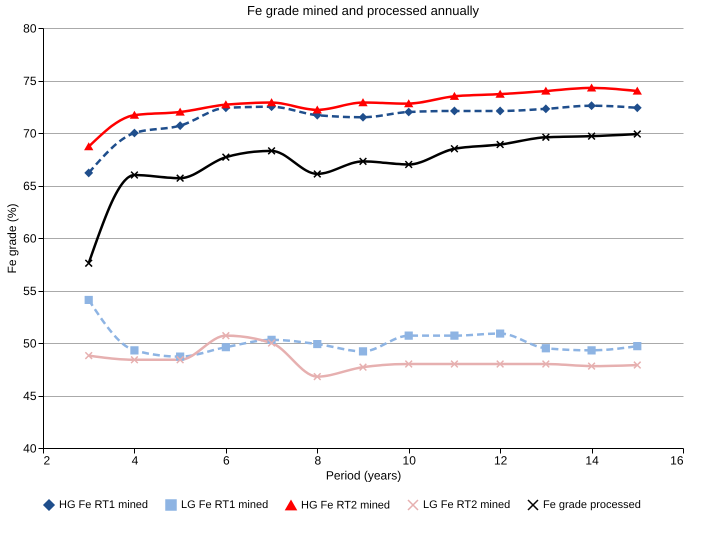 The image size is (726, 540). What do you see at coordinates (30, 81) in the screenshot?
I see `y-tick-label: 75` at bounding box center [30, 81].